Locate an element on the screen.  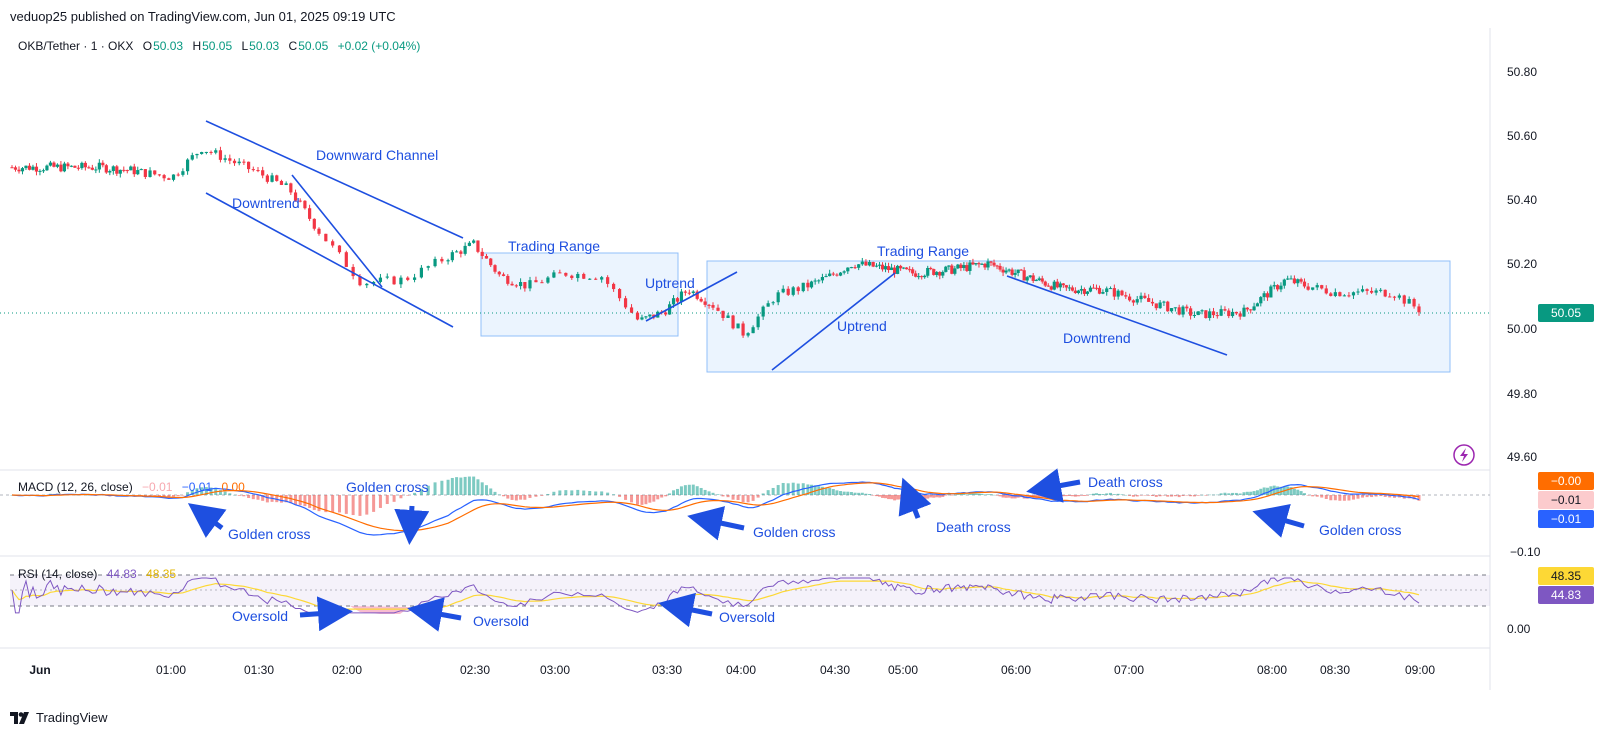
annotation-downward-channel: Downward Channel is located at coordinates (377, 155).